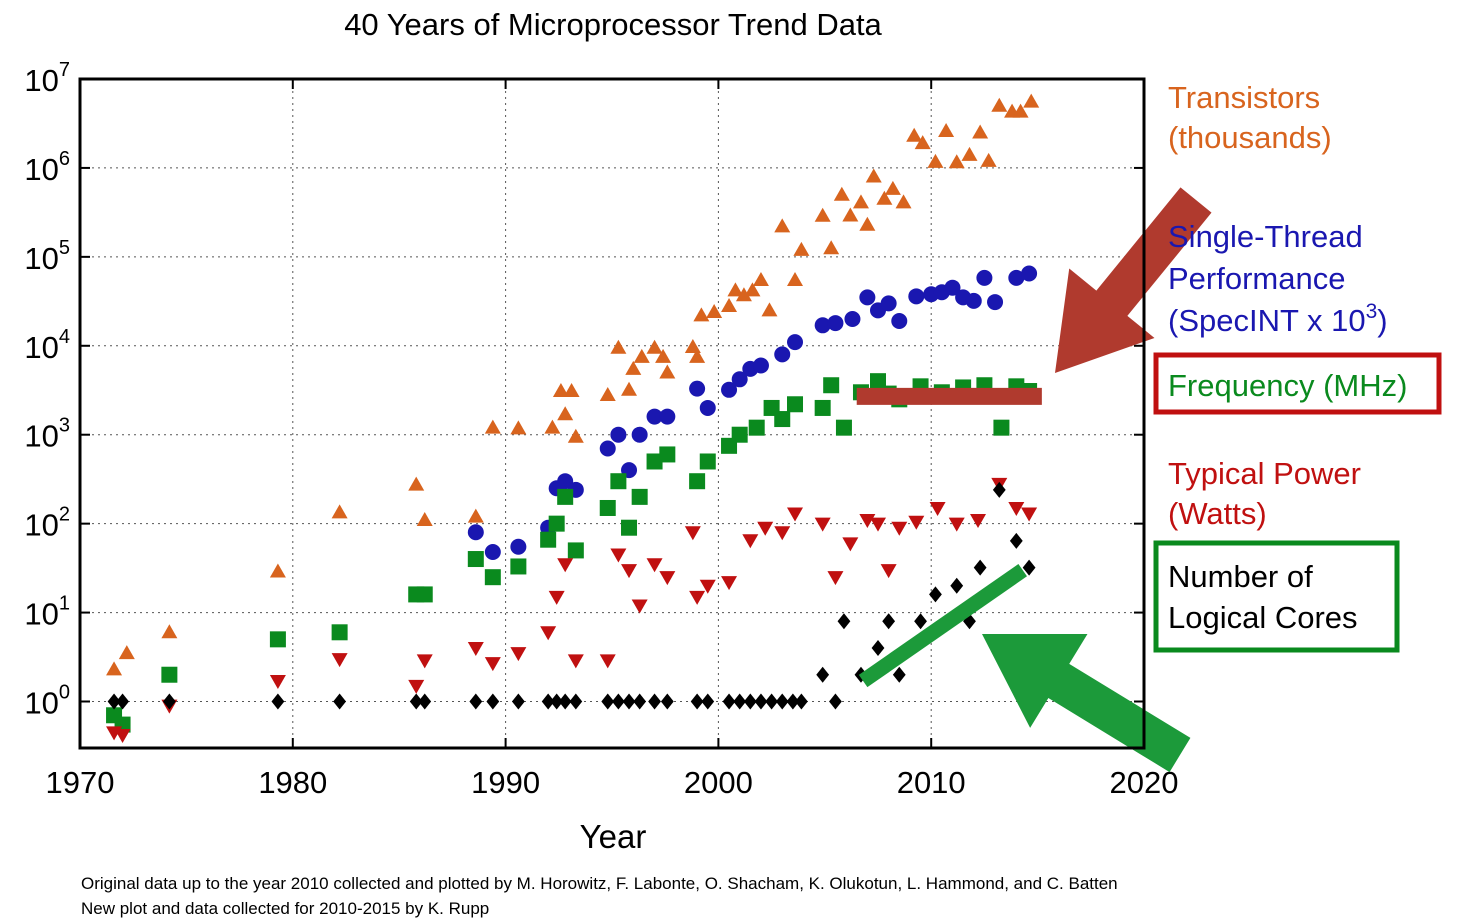  I want to click on y-tick-label: 10⁴, so click(47, 345).